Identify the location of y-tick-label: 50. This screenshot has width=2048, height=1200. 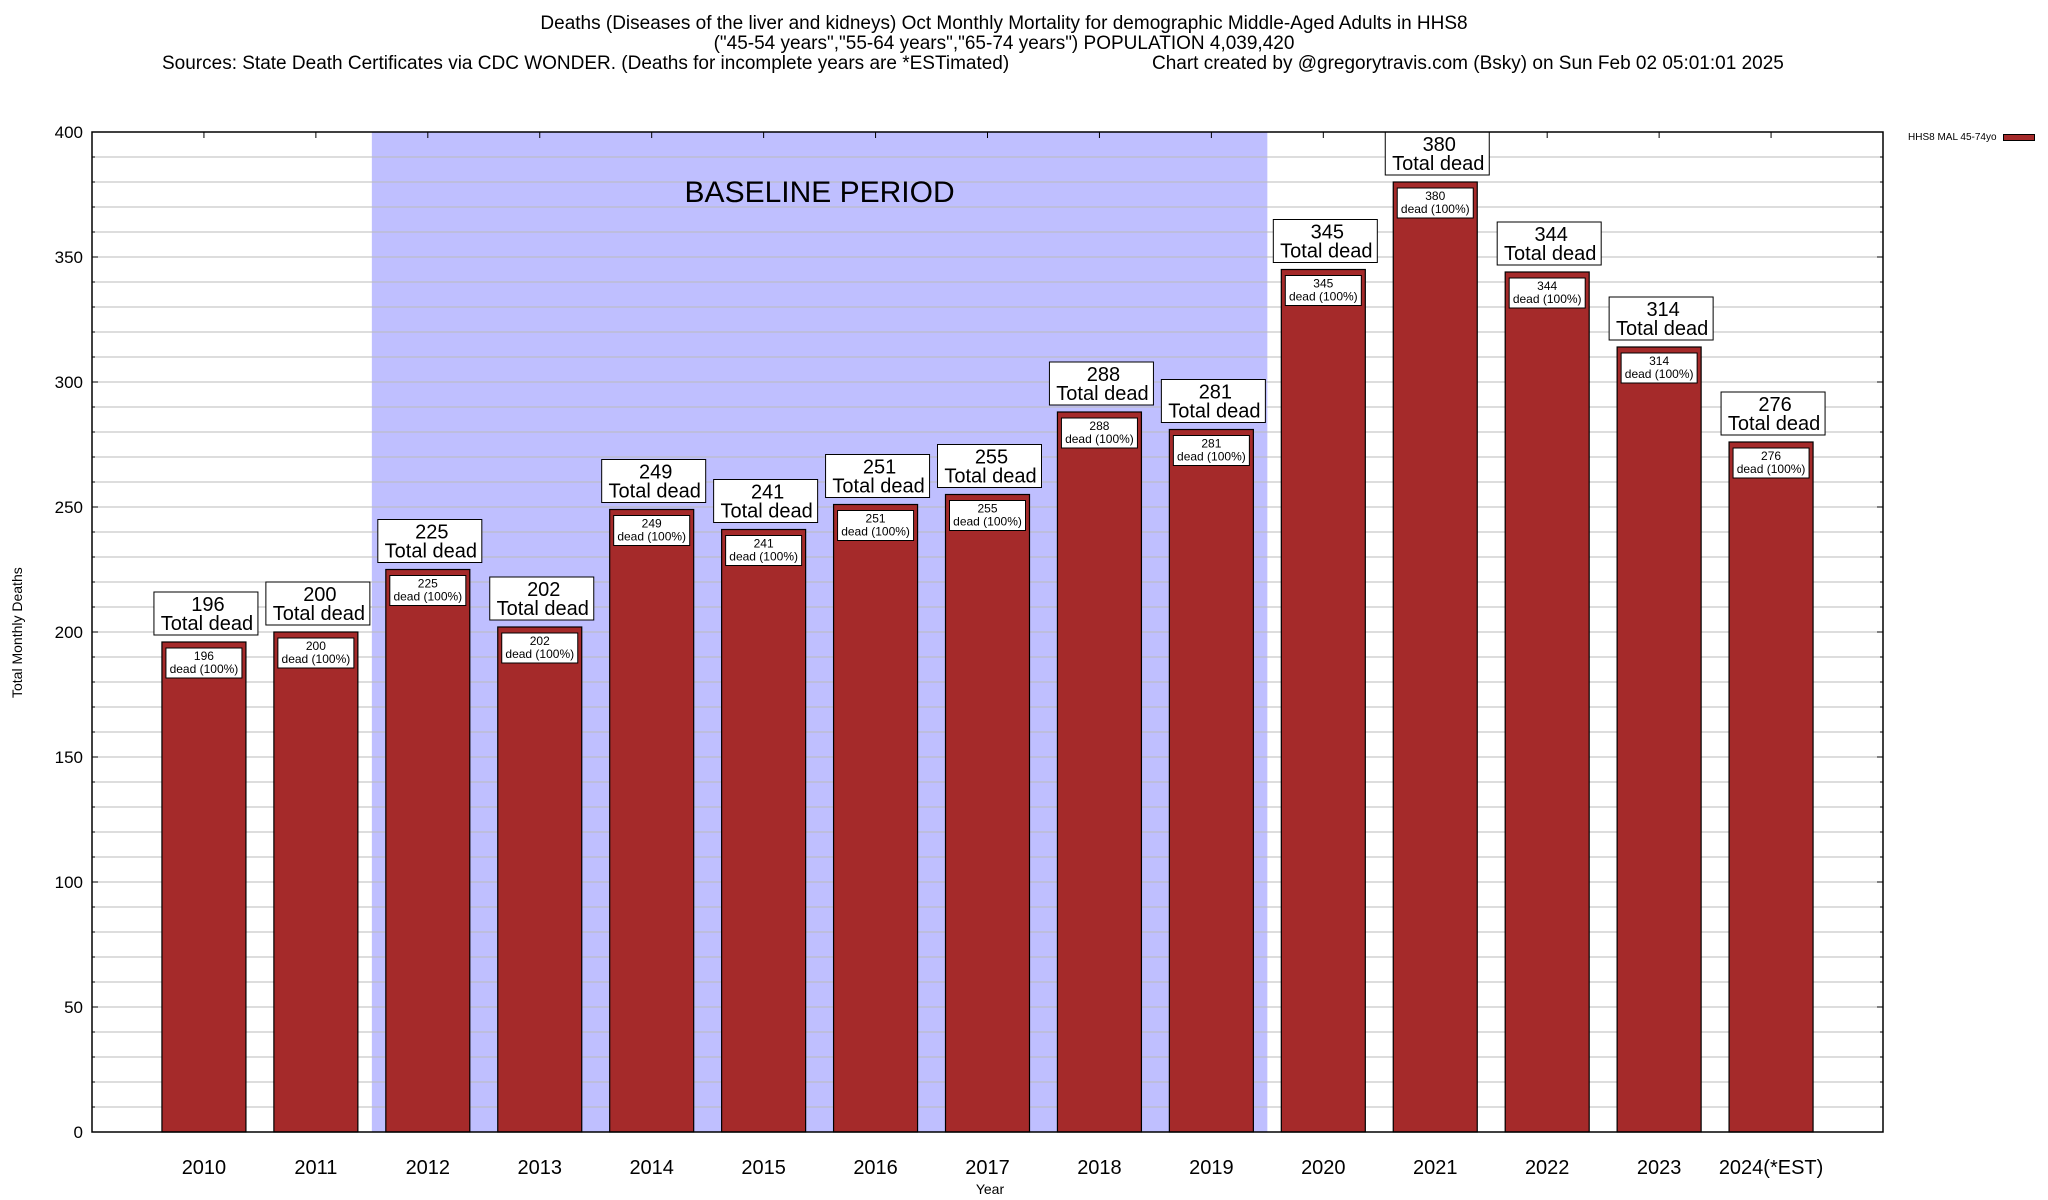
(73, 1007).